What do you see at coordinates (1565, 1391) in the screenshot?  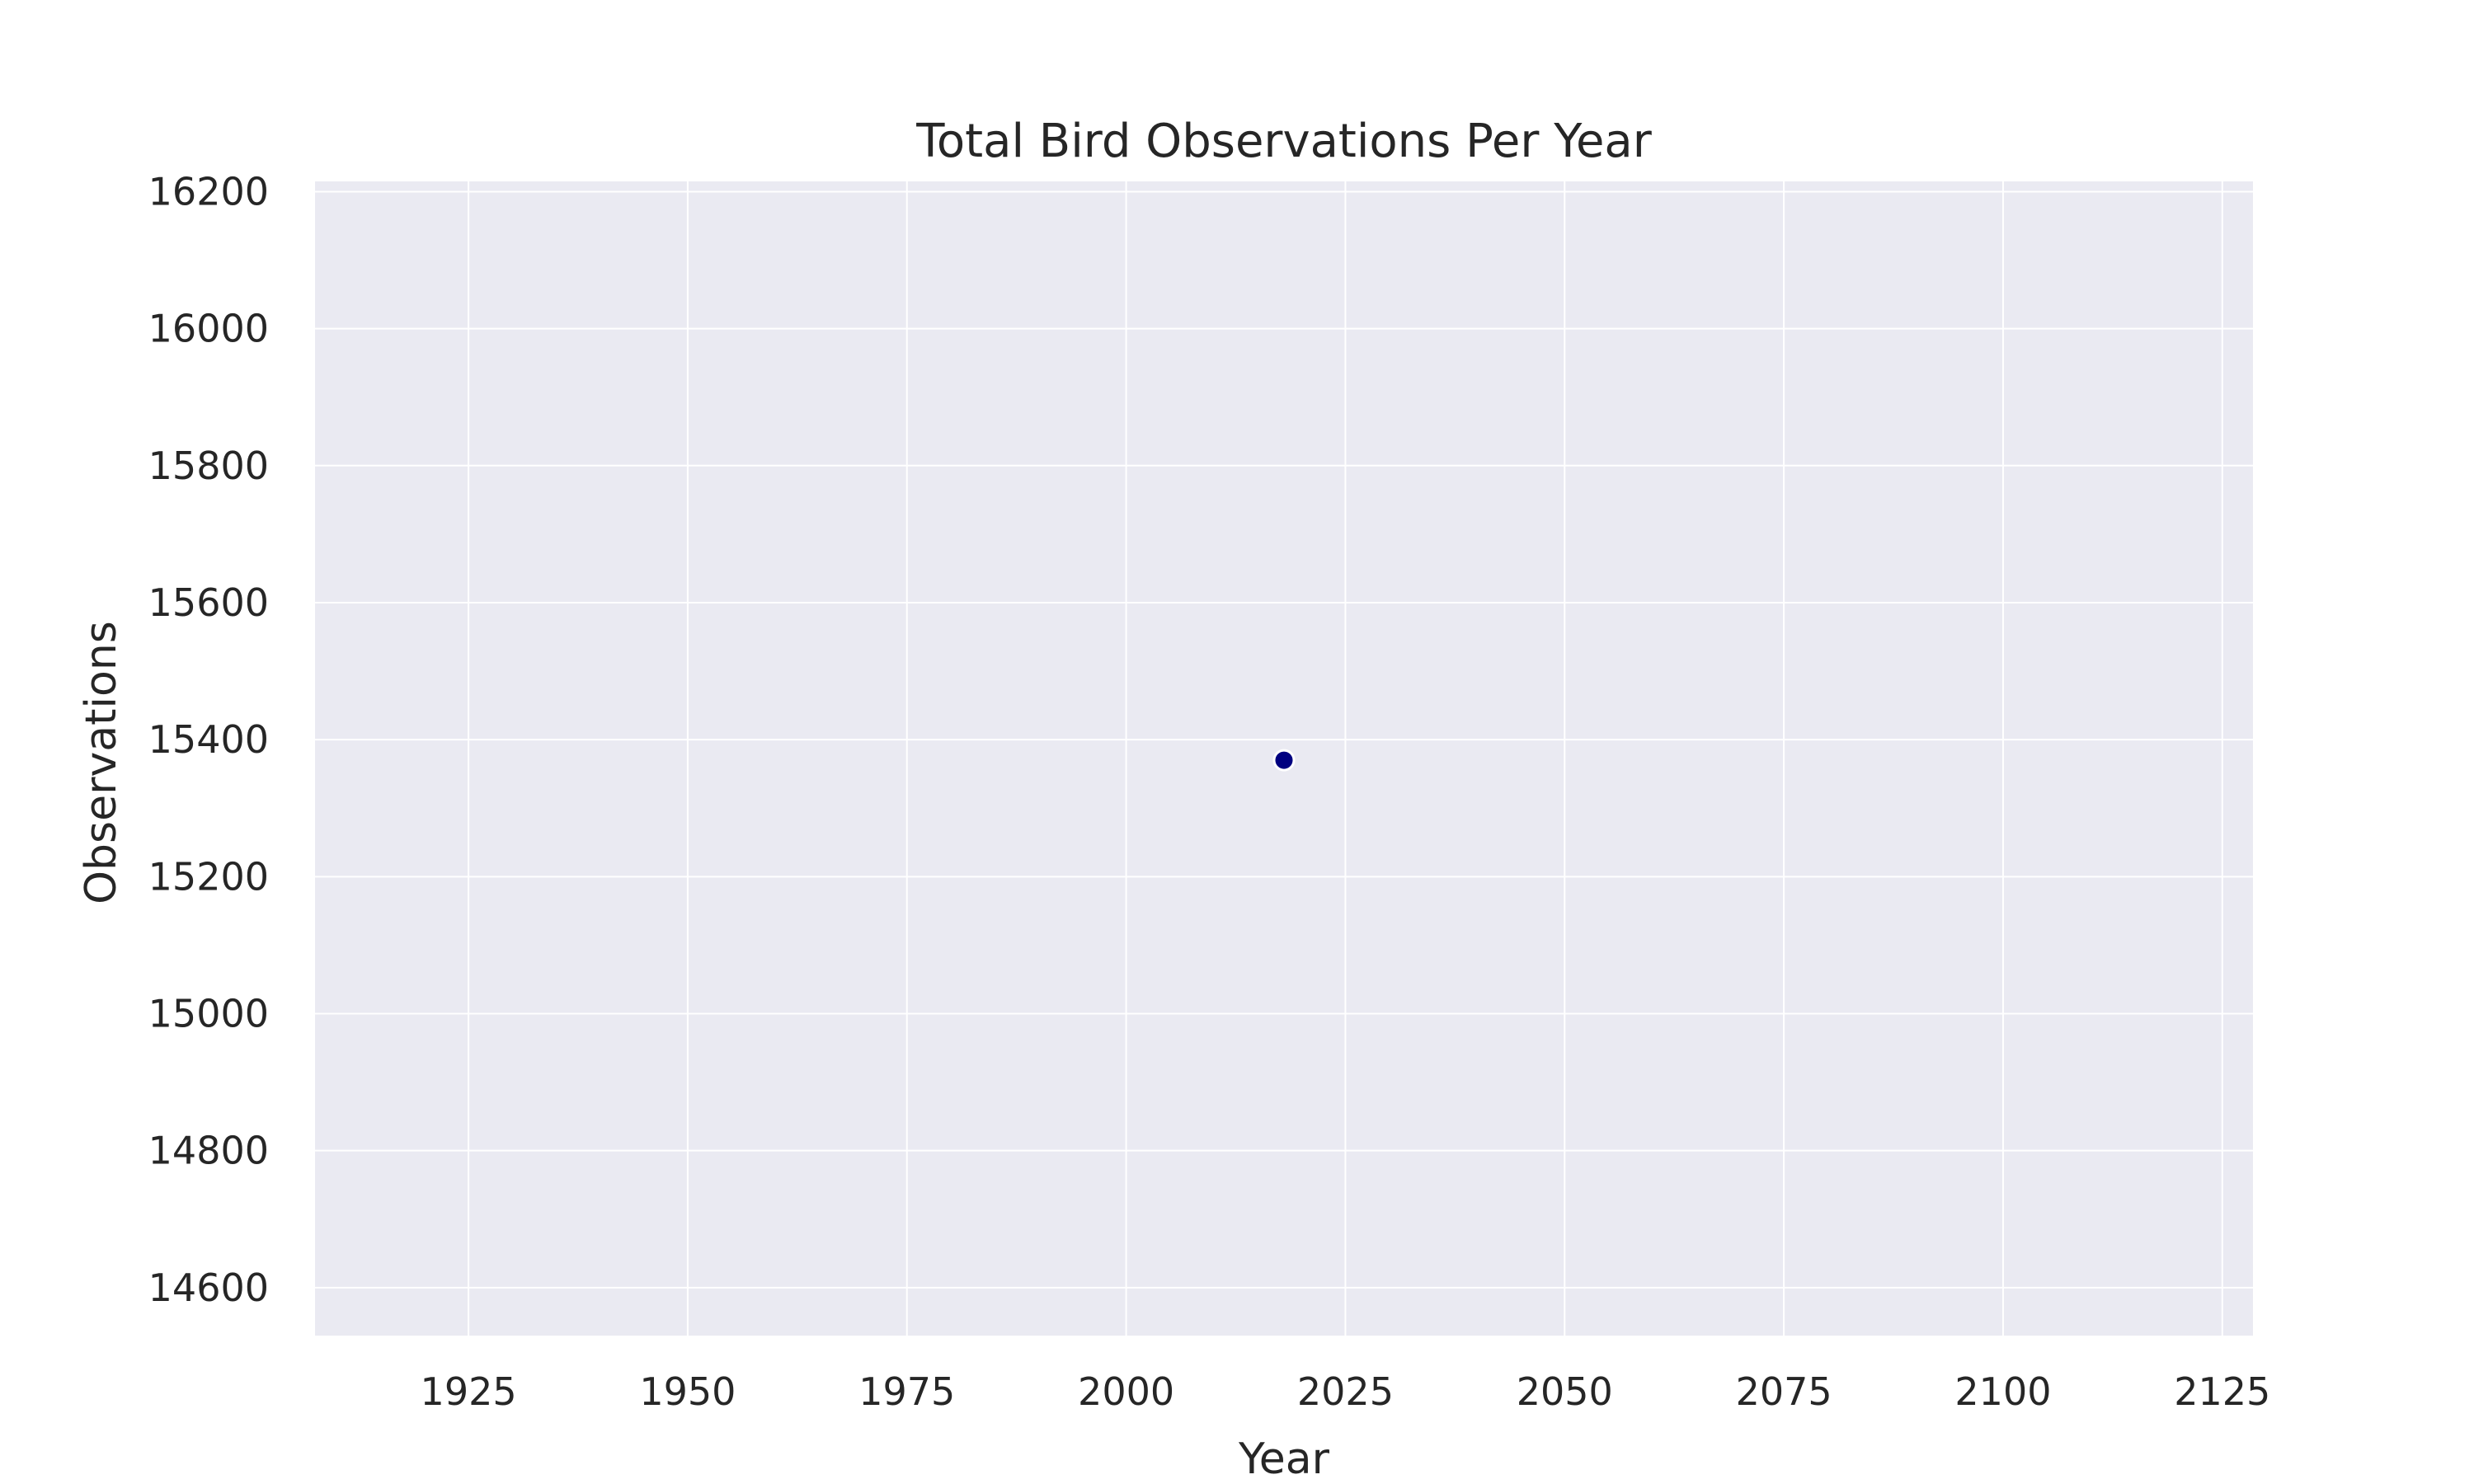 I see `x-tick-label: 2050` at bounding box center [1565, 1391].